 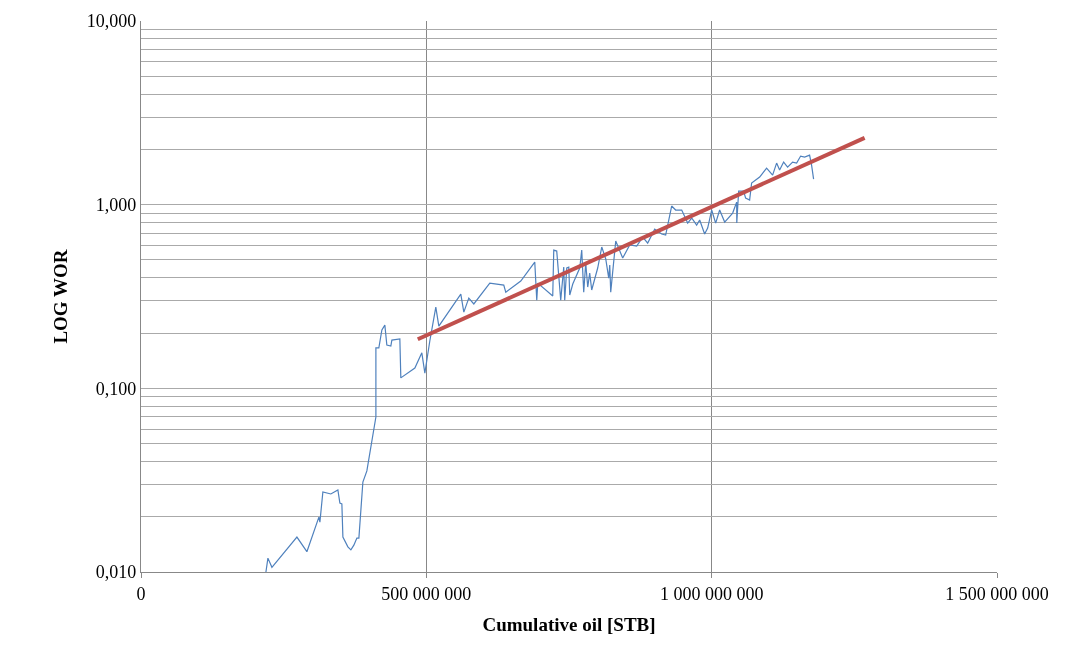 What do you see at coordinates (141, 593) in the screenshot?
I see `x-tick-label: 0` at bounding box center [141, 593].